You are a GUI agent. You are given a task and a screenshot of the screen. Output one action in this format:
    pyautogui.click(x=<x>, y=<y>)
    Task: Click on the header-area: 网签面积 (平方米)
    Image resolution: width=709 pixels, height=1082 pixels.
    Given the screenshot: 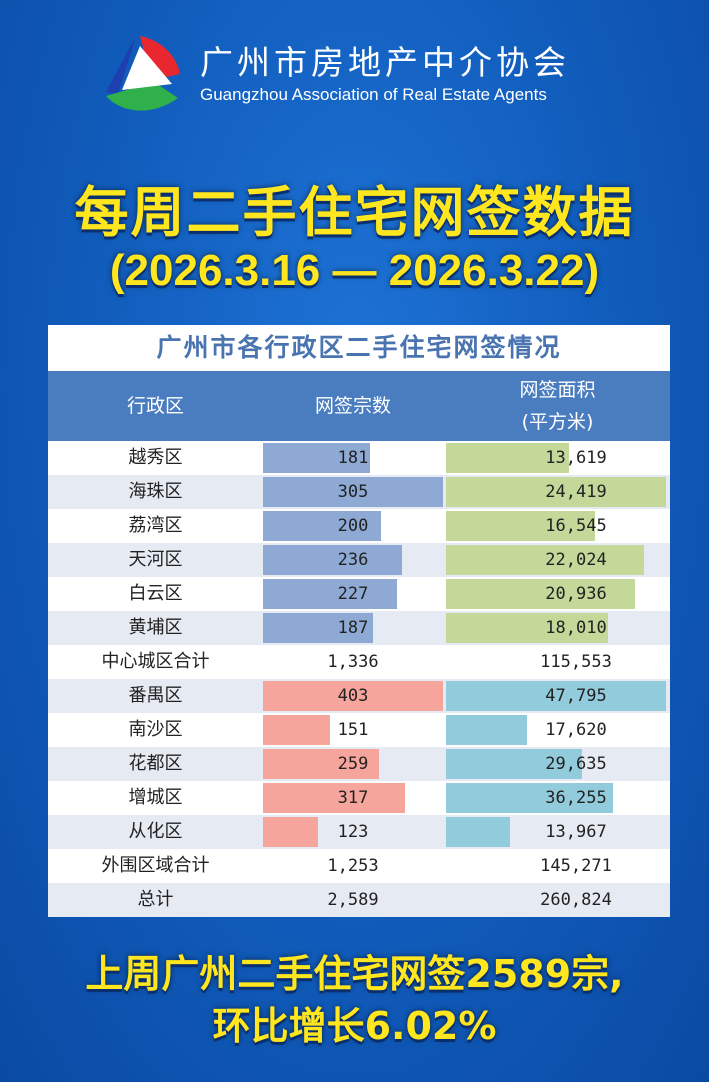 What is the action you would take?
    pyautogui.click(x=557, y=406)
    